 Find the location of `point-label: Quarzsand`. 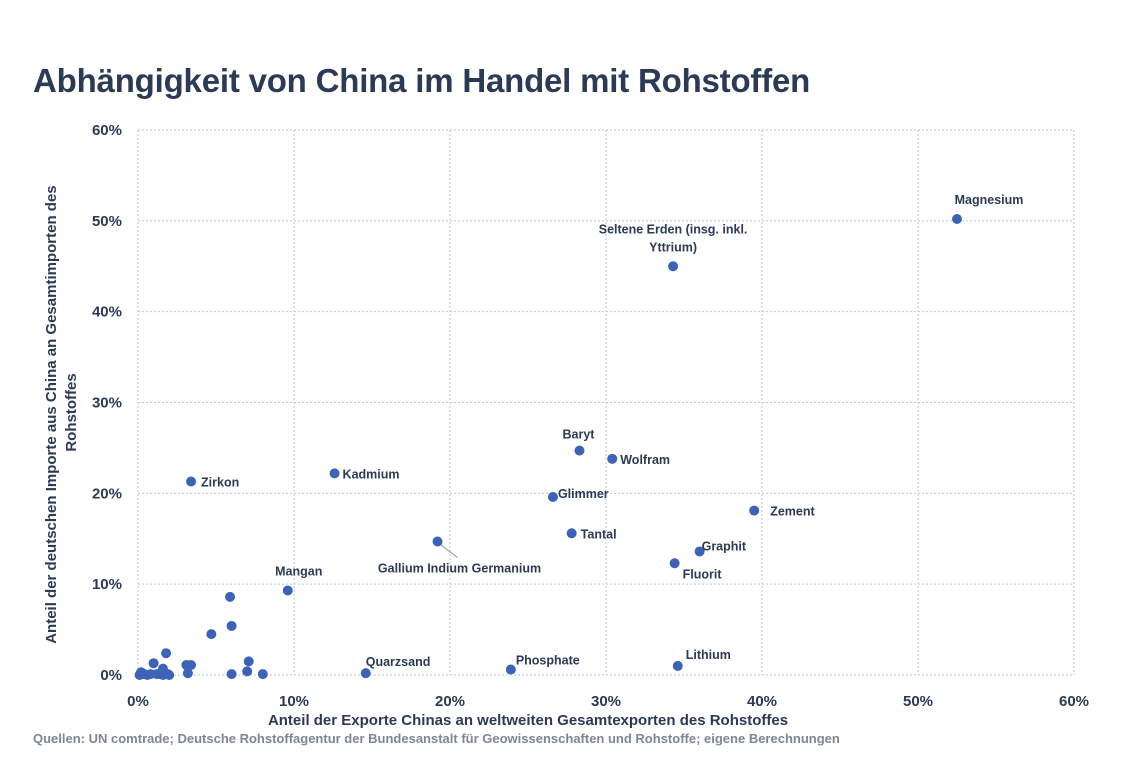

point-label: Quarzsand is located at coordinates (398, 662).